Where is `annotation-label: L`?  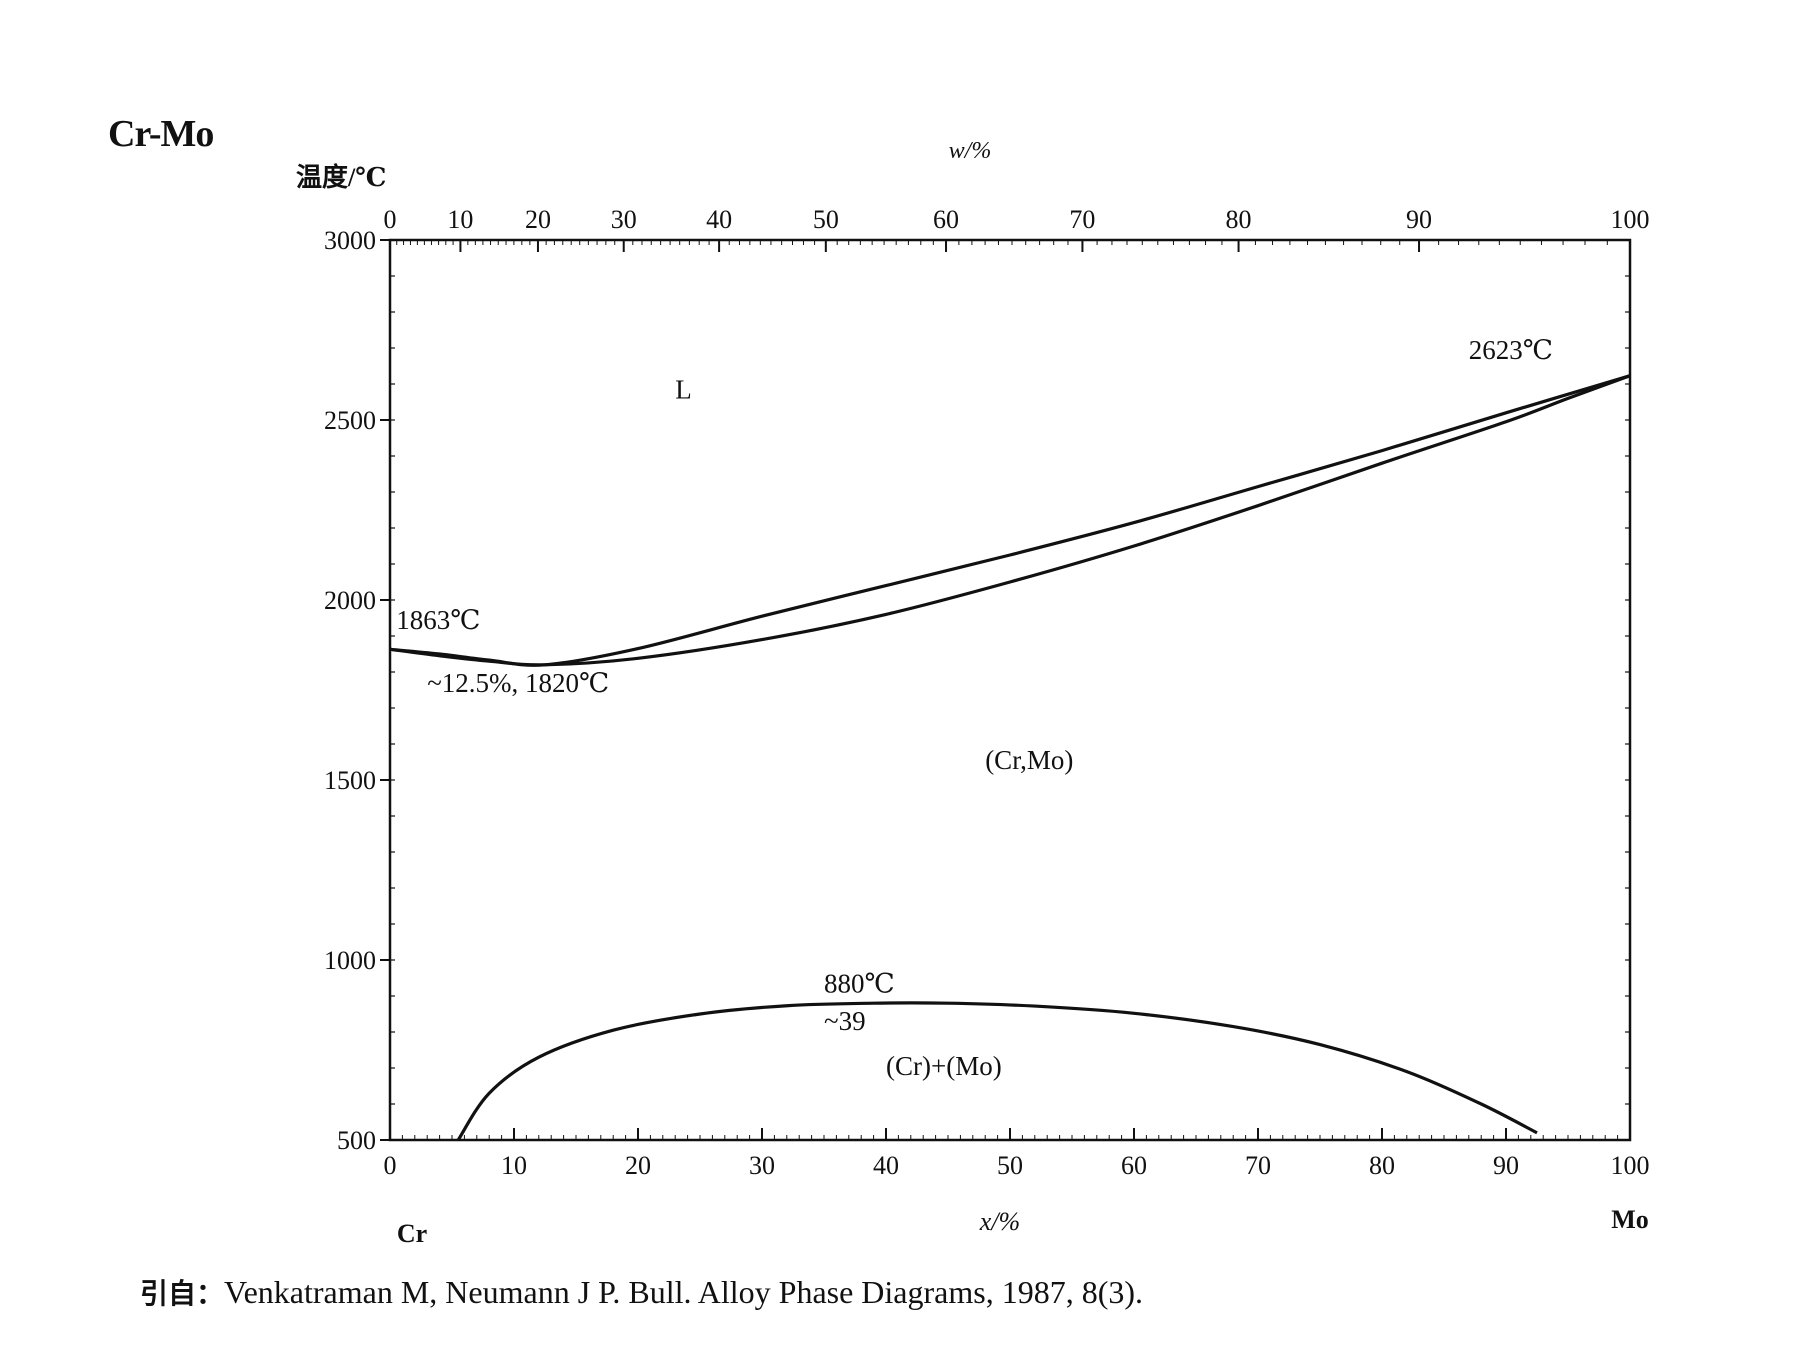 annotation-label: L is located at coordinates (683, 389).